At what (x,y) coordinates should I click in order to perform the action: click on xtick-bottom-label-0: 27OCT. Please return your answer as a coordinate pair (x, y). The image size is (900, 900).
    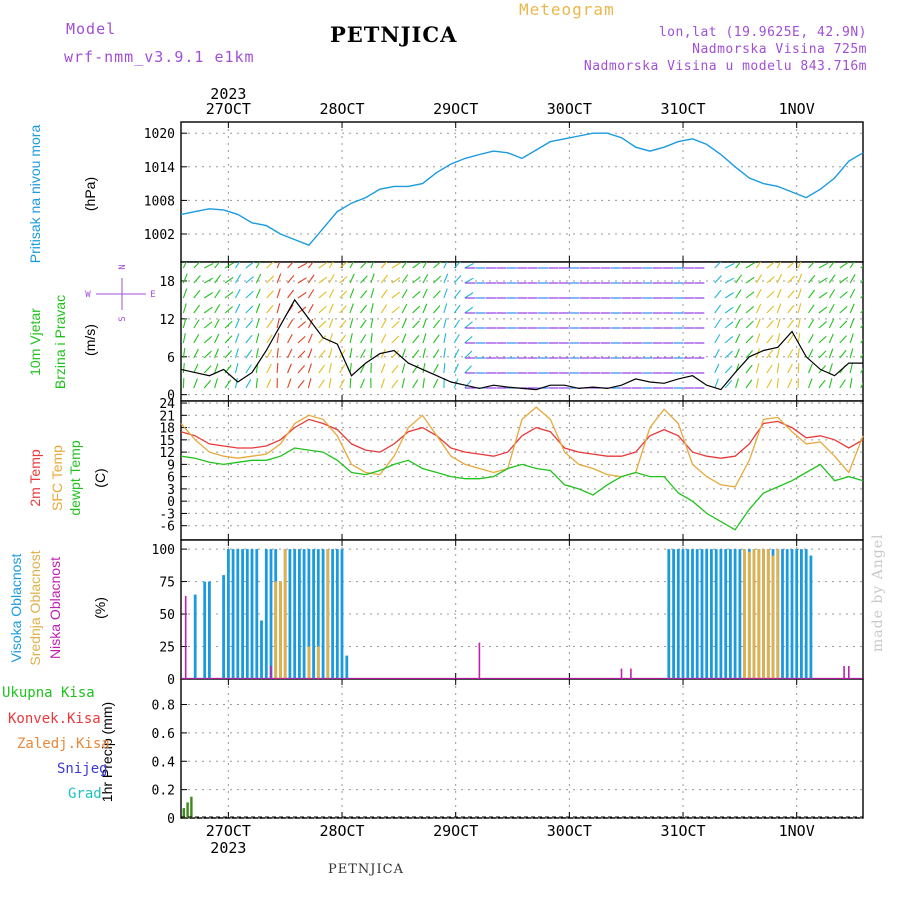
    Looking at the image, I should click on (228, 831).